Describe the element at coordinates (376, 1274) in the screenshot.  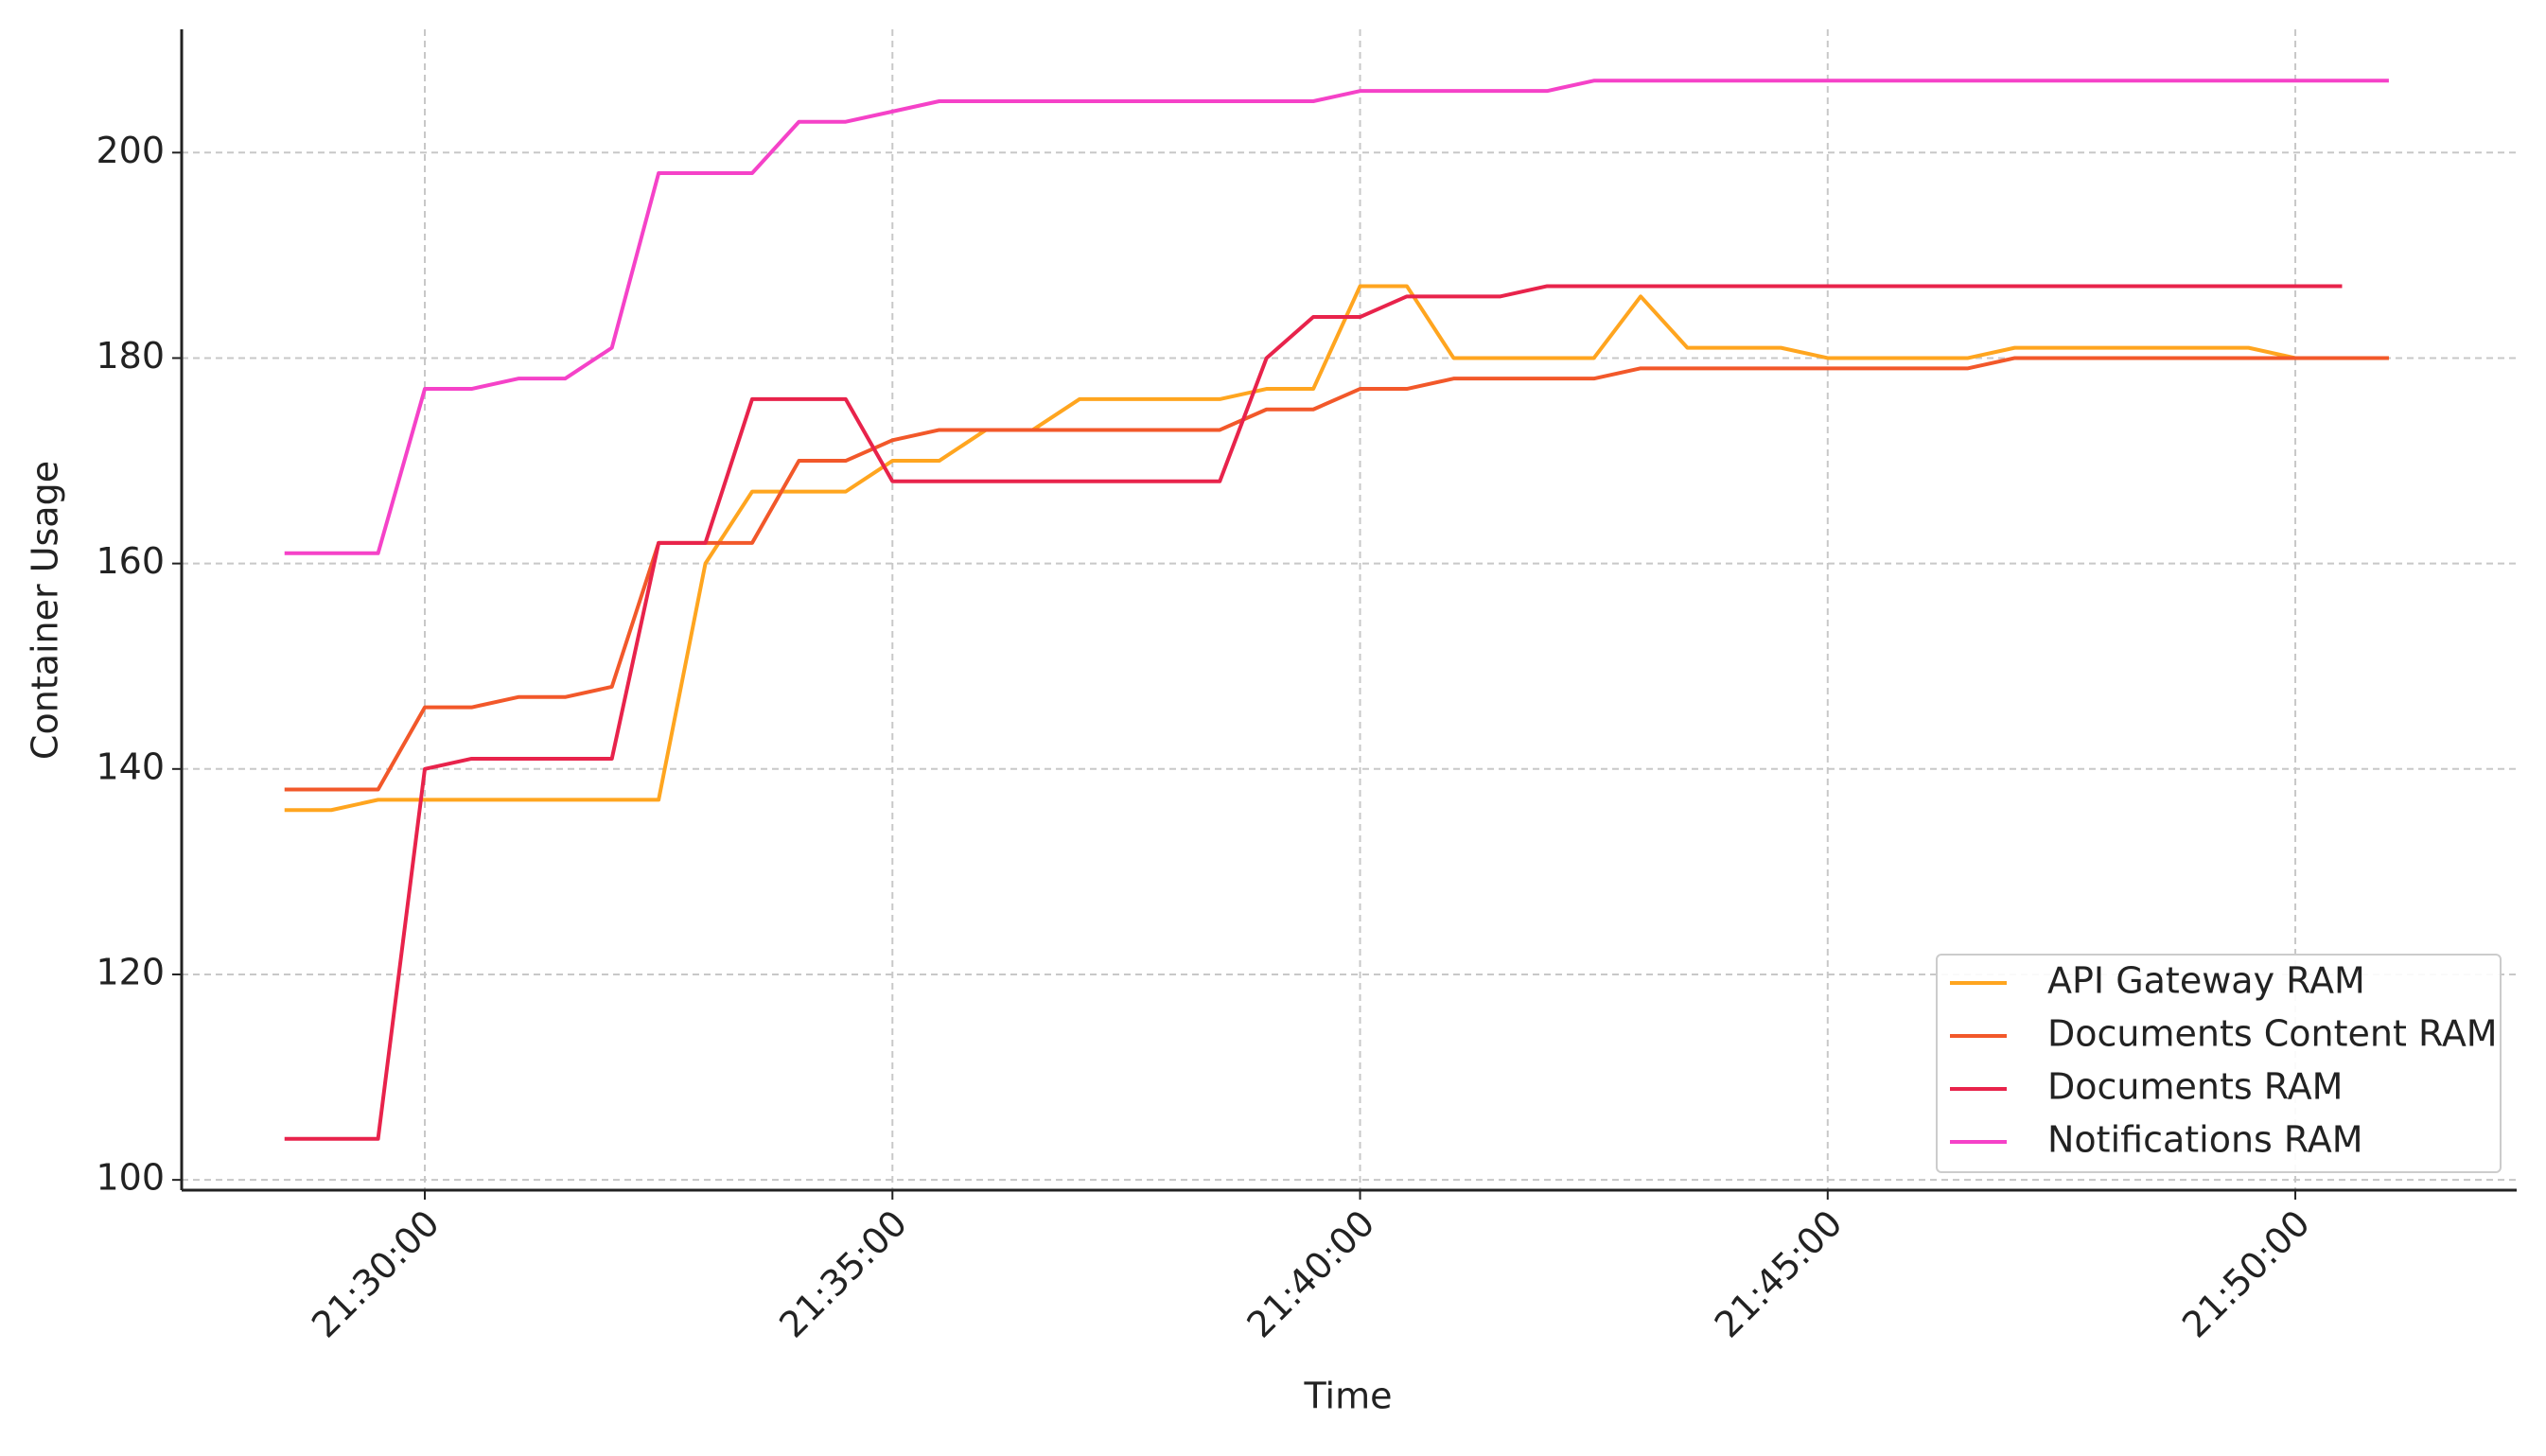
I see `x-tick-label: 21:30:00` at that location.